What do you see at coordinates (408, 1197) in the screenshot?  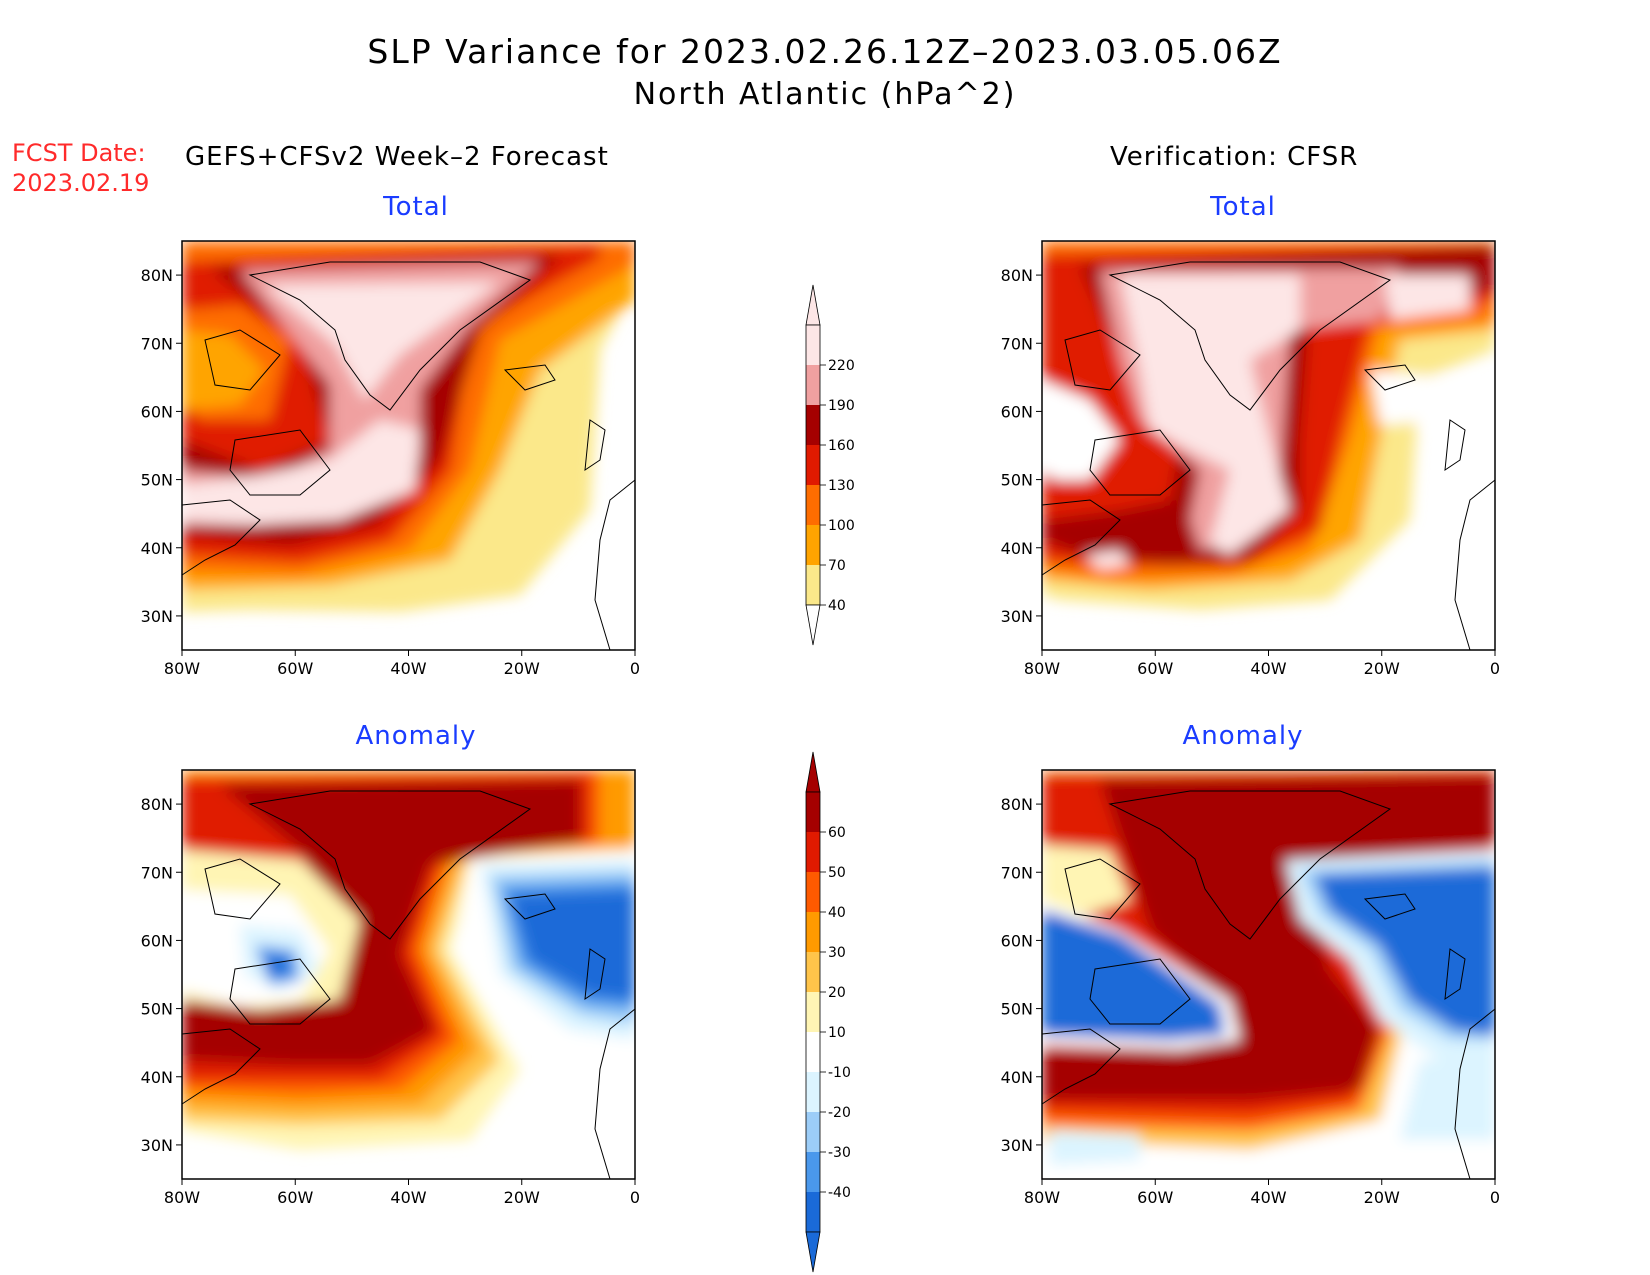 I see `fc-anom-lon-label: 40W` at bounding box center [408, 1197].